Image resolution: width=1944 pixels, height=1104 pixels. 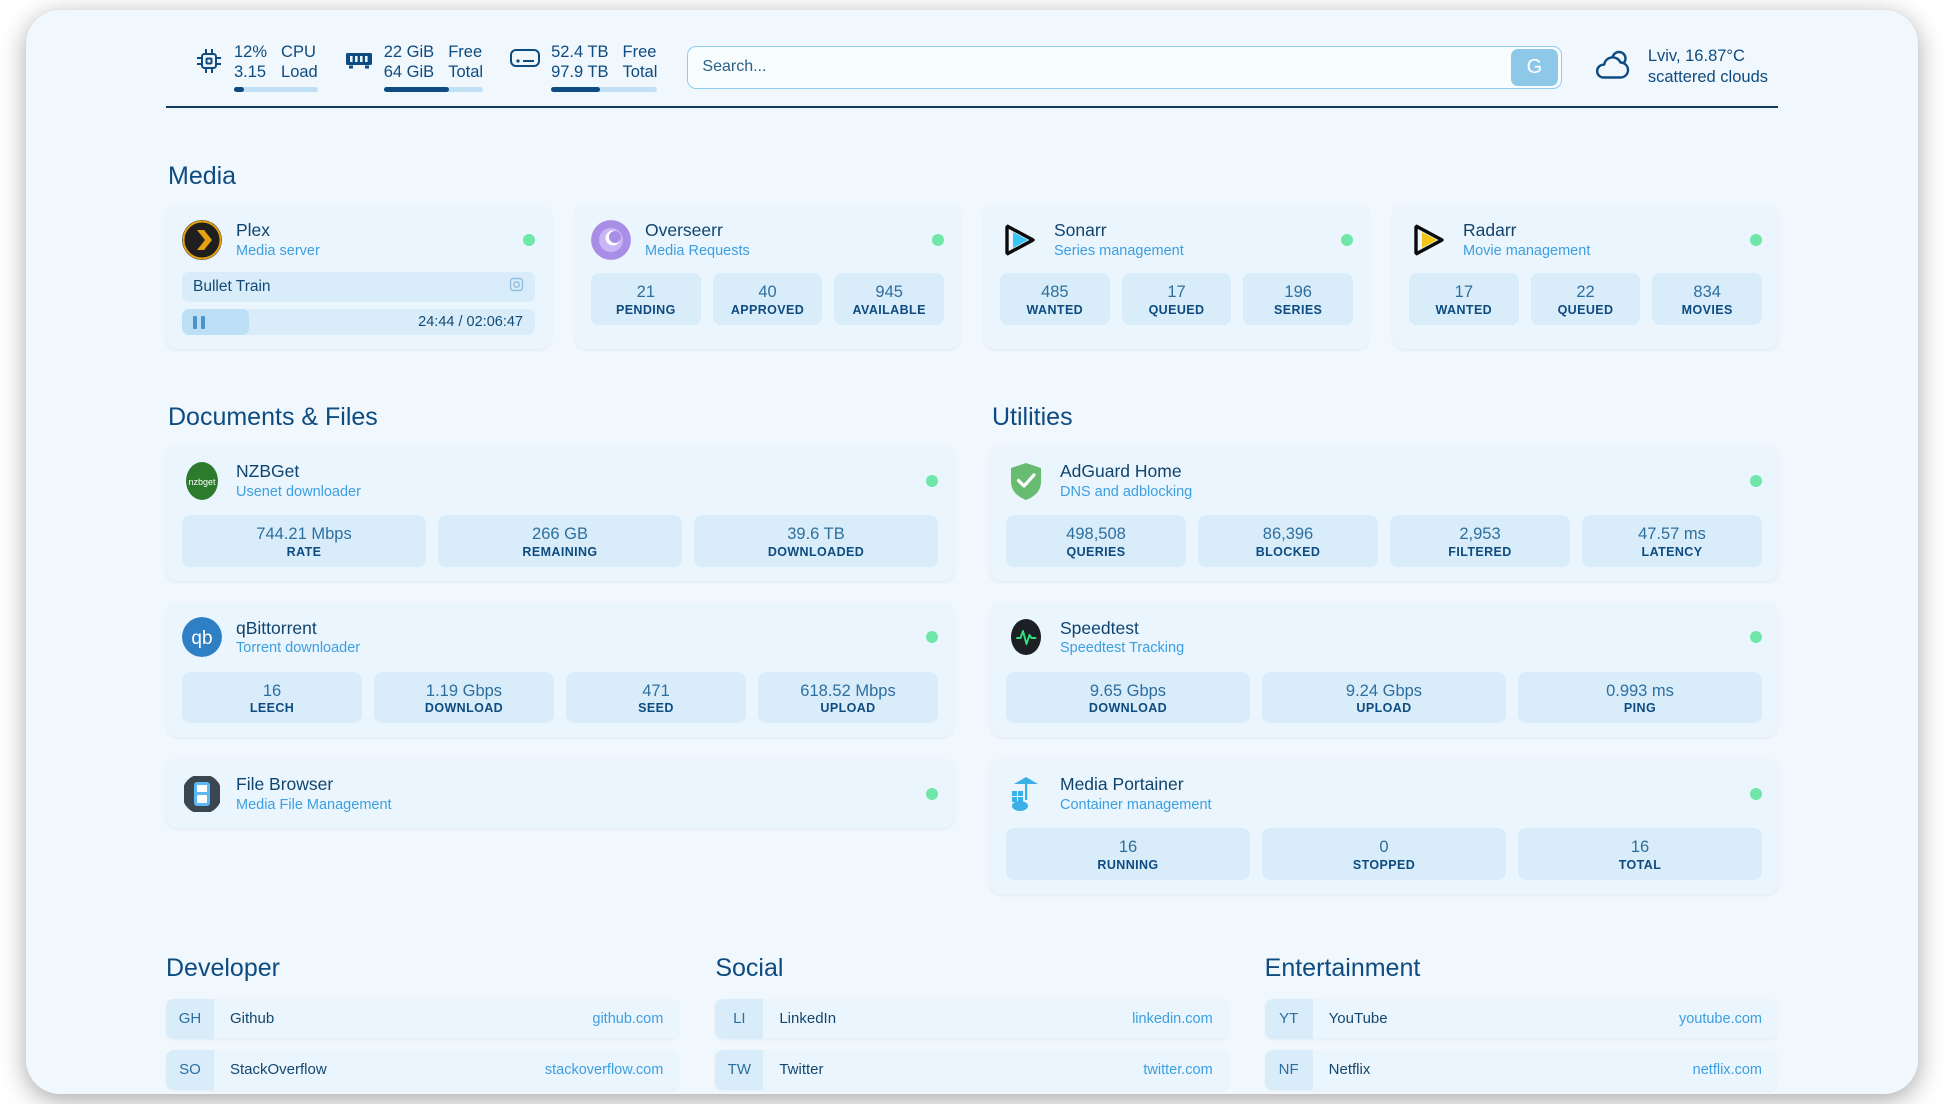 I want to click on search-input, so click(x=1099, y=67).